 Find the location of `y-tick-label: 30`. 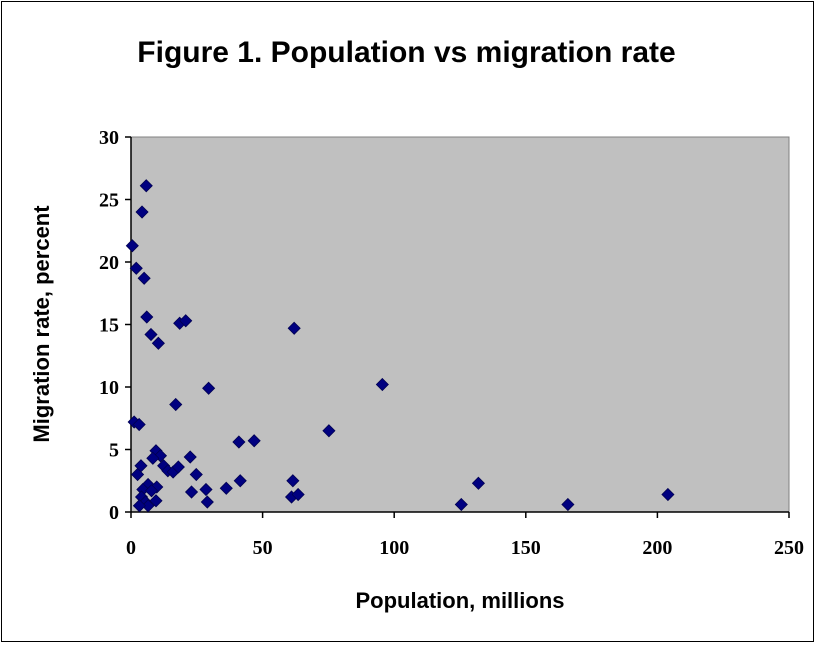

y-tick-label: 30 is located at coordinates (109, 138).